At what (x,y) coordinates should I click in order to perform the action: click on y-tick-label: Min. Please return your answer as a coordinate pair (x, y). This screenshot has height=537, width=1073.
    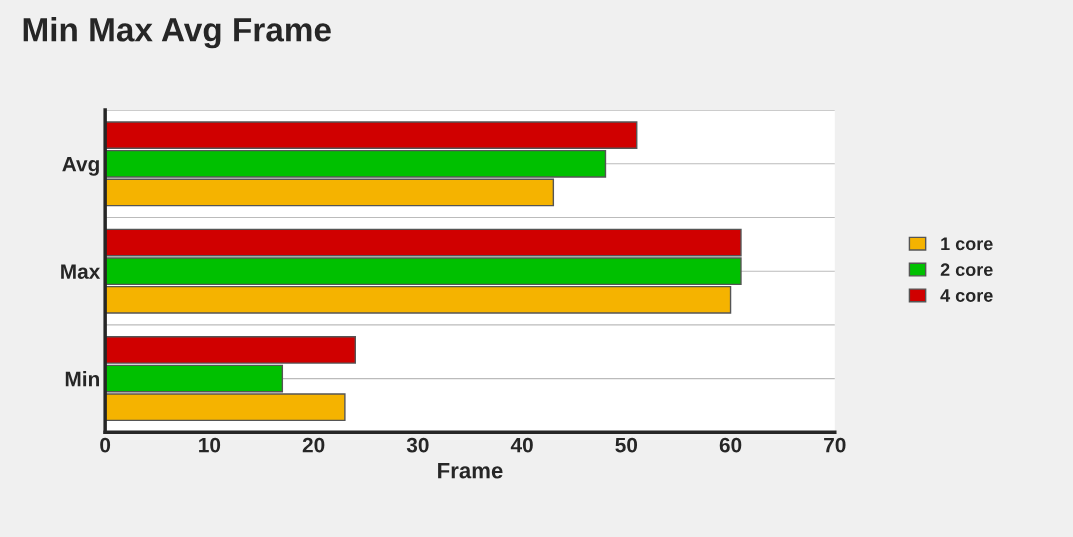
    Looking at the image, I should click on (82, 379).